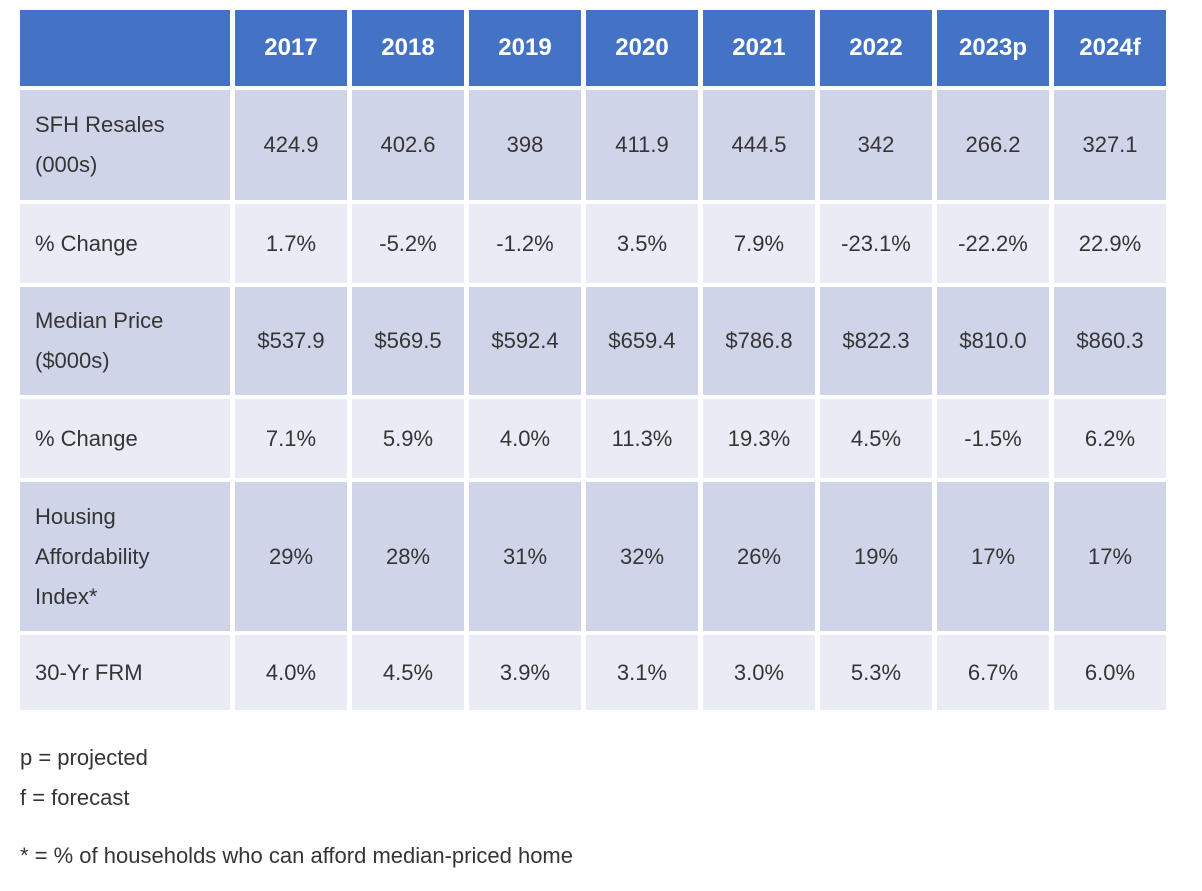 Image resolution: width=1202 pixels, height=891 pixels. What do you see at coordinates (408, 145) in the screenshot?
I see `data-cell: 402.6` at bounding box center [408, 145].